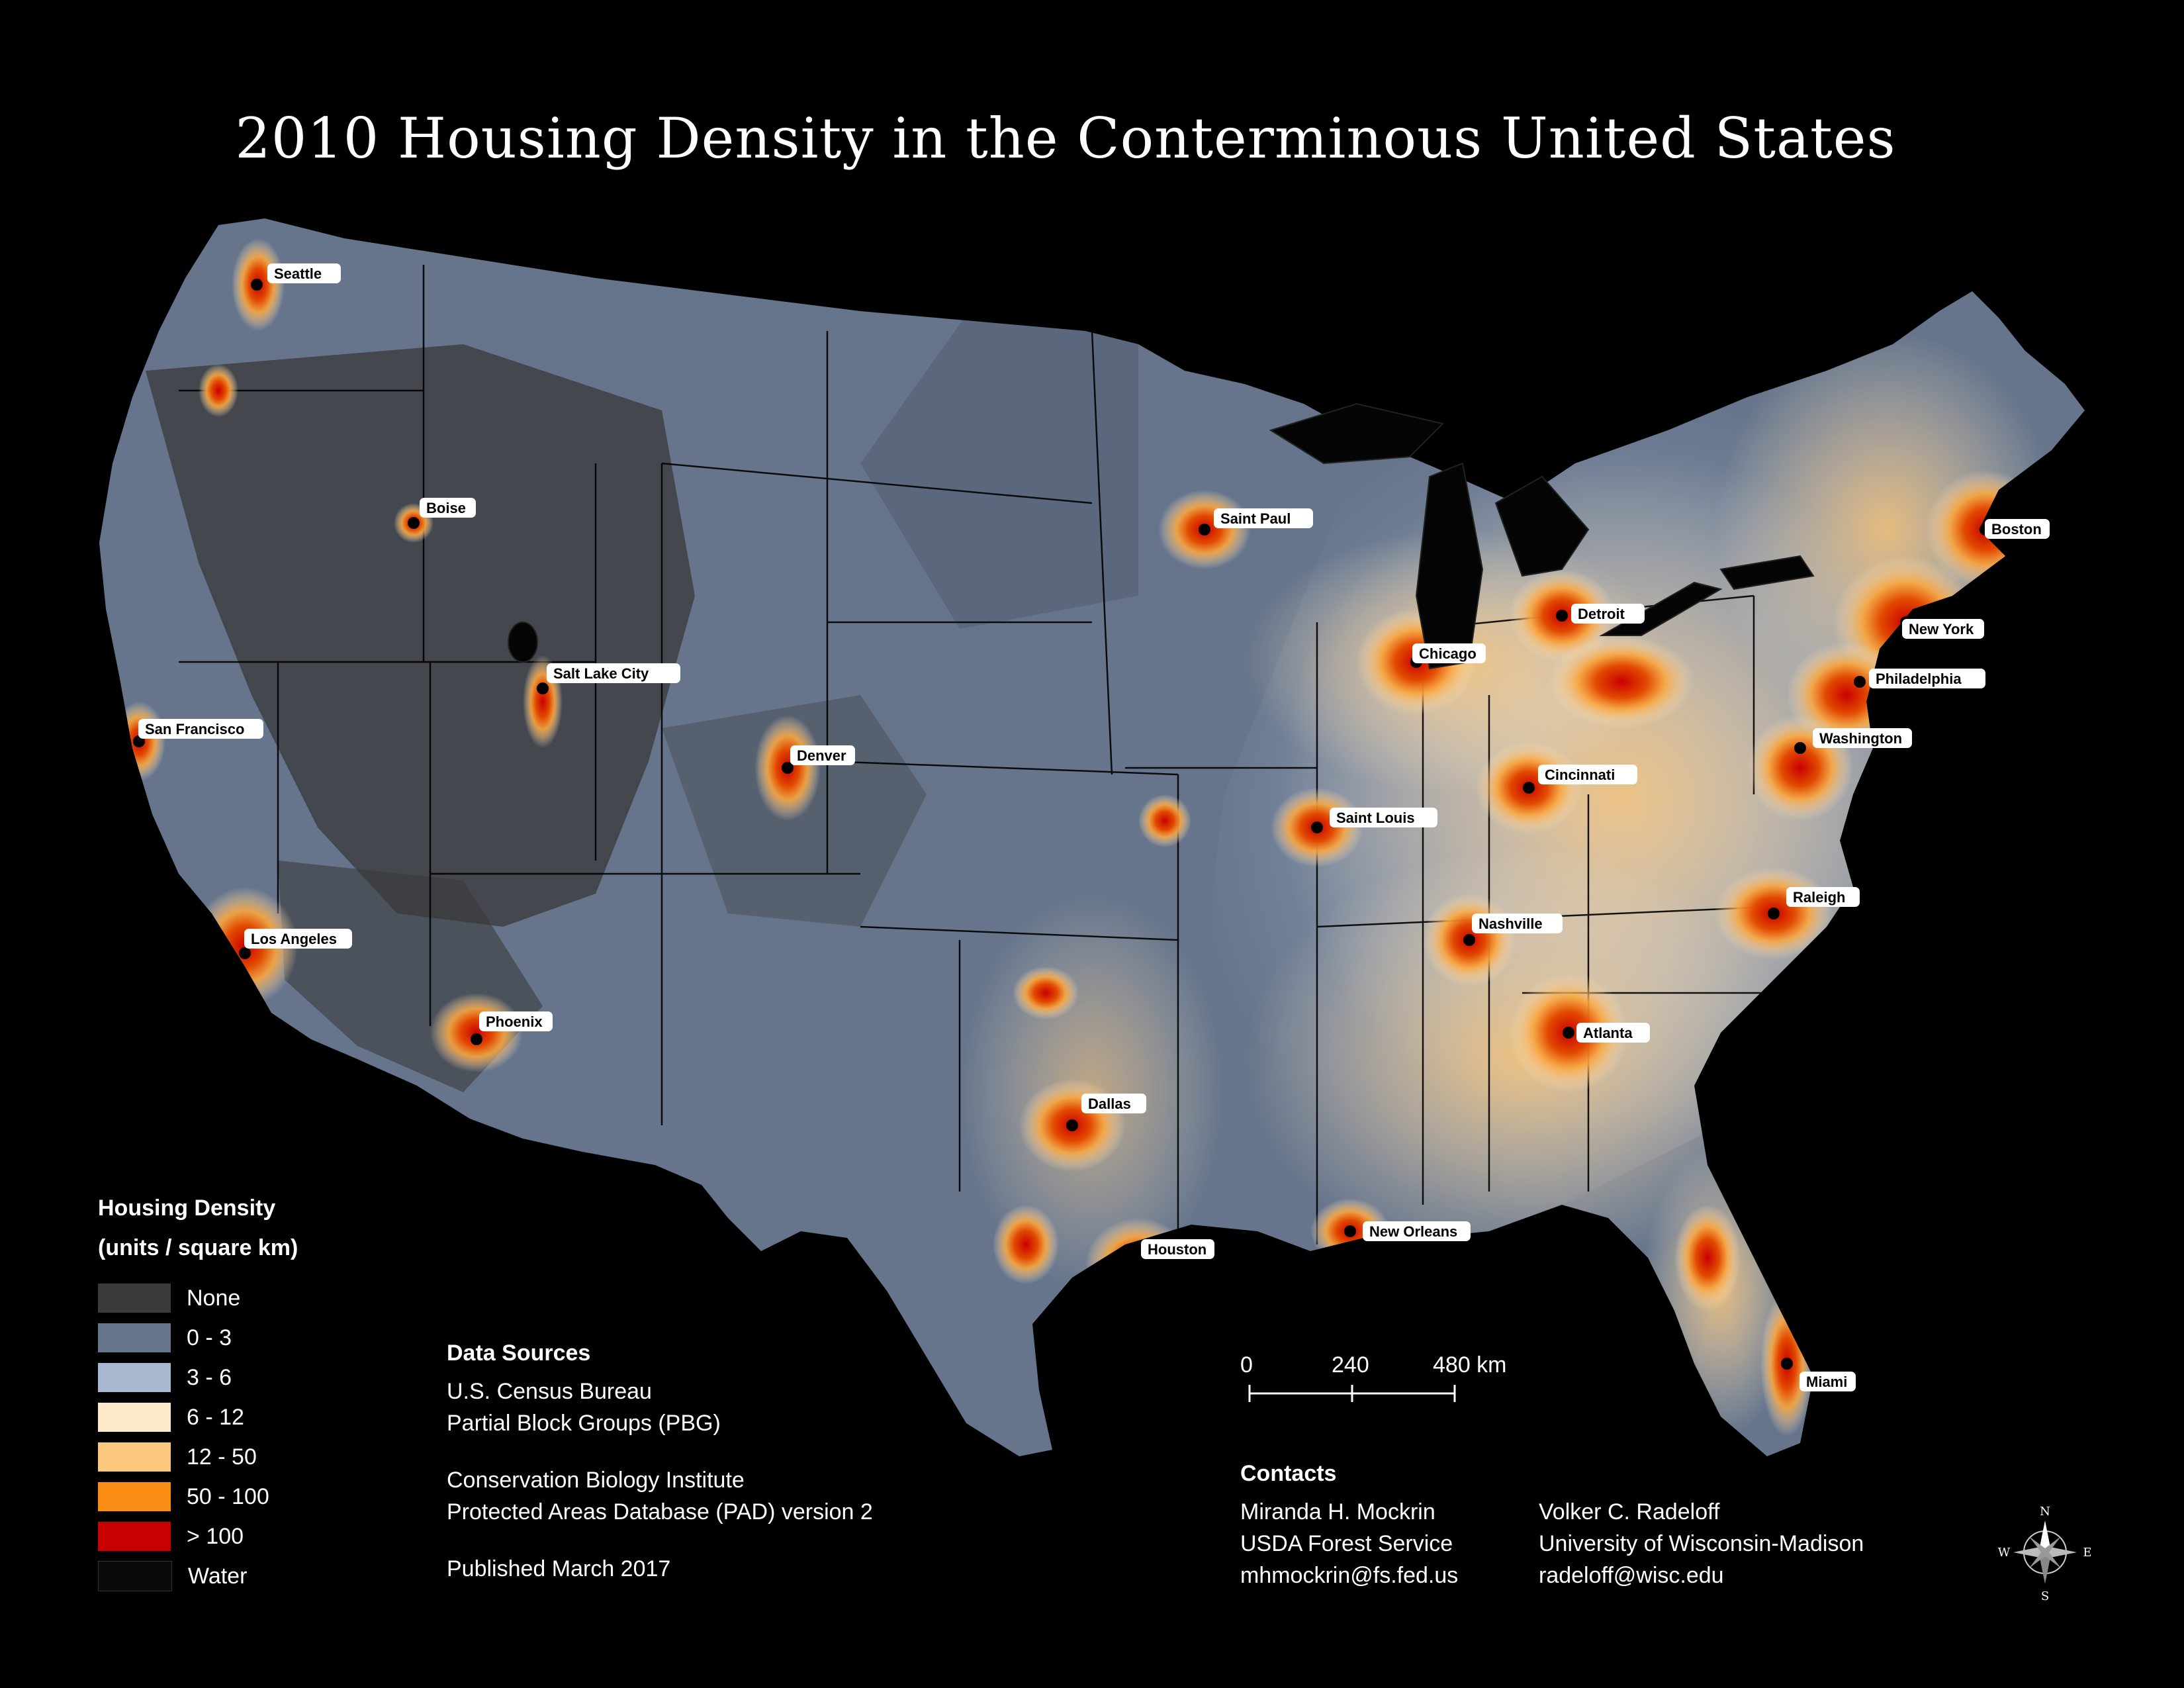 This screenshot has height=1688, width=2184. What do you see at coordinates (1470, 1365) in the screenshot?
I see `scale-label-480: 480 km` at bounding box center [1470, 1365].